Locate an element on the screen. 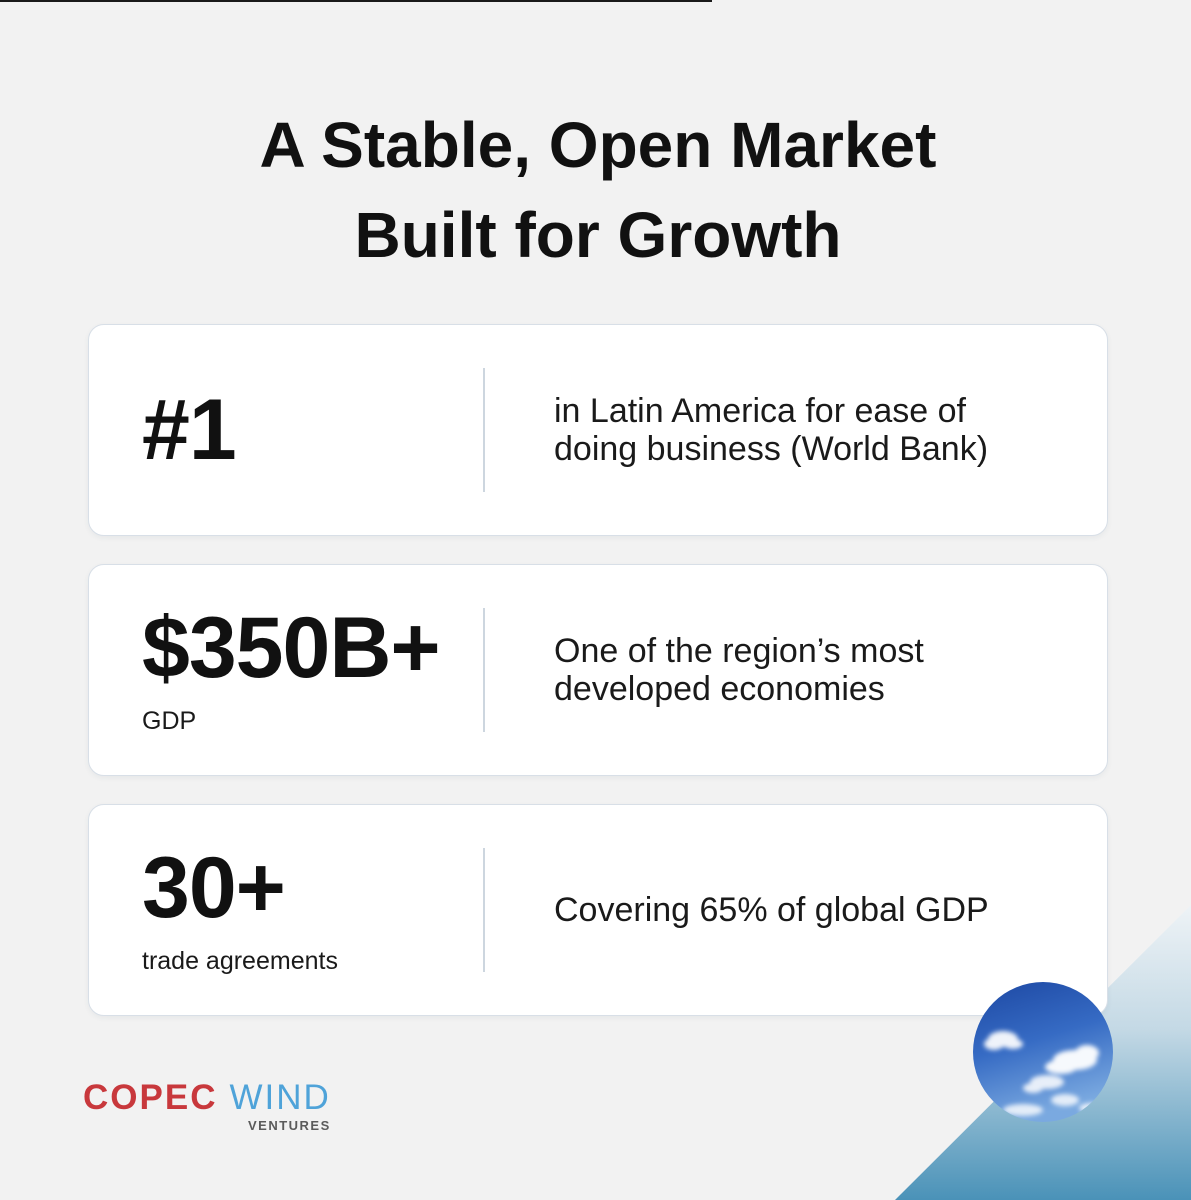 The image size is (1191, 1200). logo-wordmark: COPEC WIND is located at coordinates (207, 1098).